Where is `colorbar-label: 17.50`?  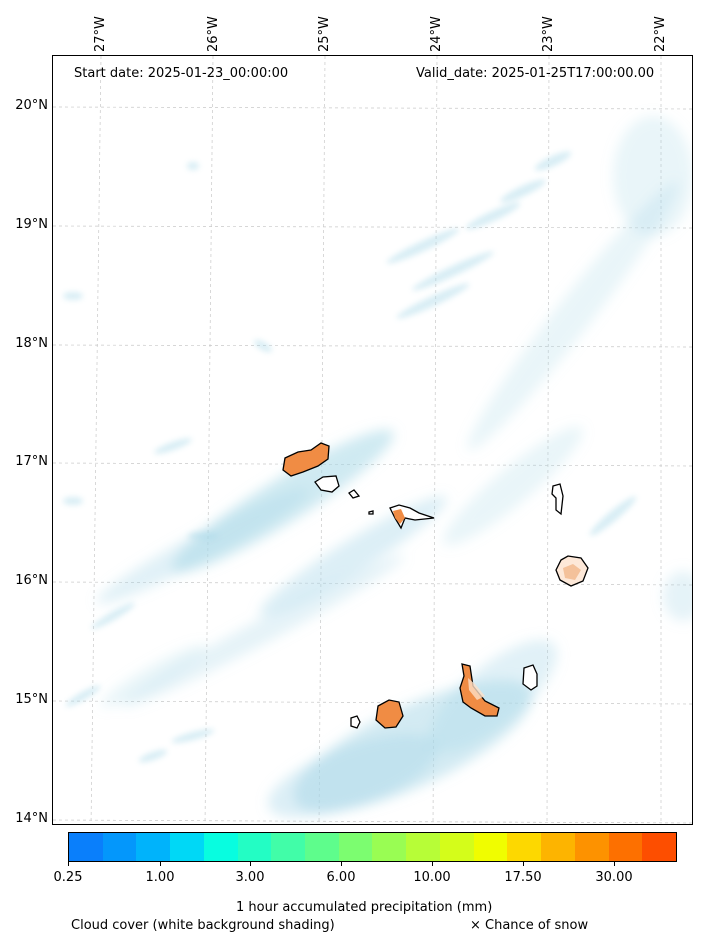
colorbar-label: 17.50 is located at coordinates (523, 877).